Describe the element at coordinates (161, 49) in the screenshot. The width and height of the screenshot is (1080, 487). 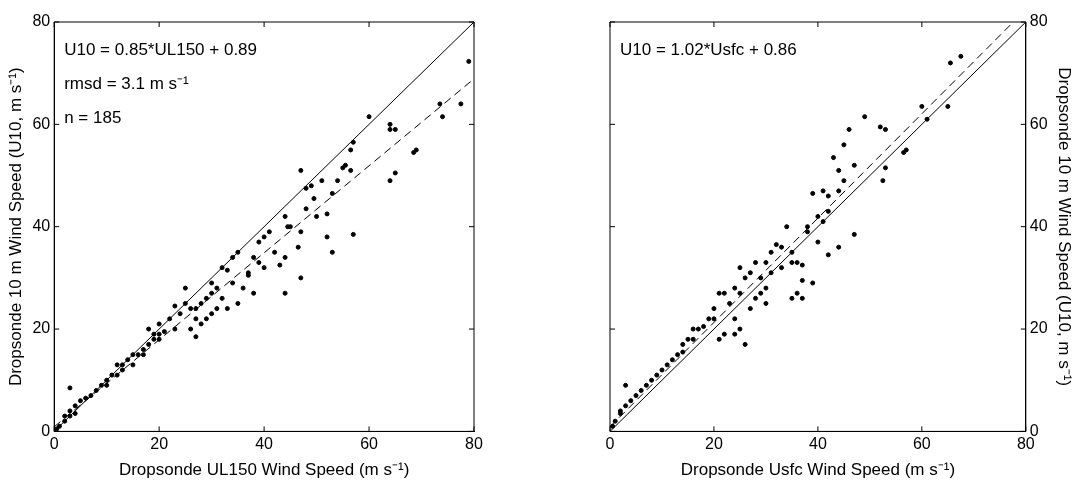
I see `annotation: U10 = 0.85*UL150 + 0.89` at that location.